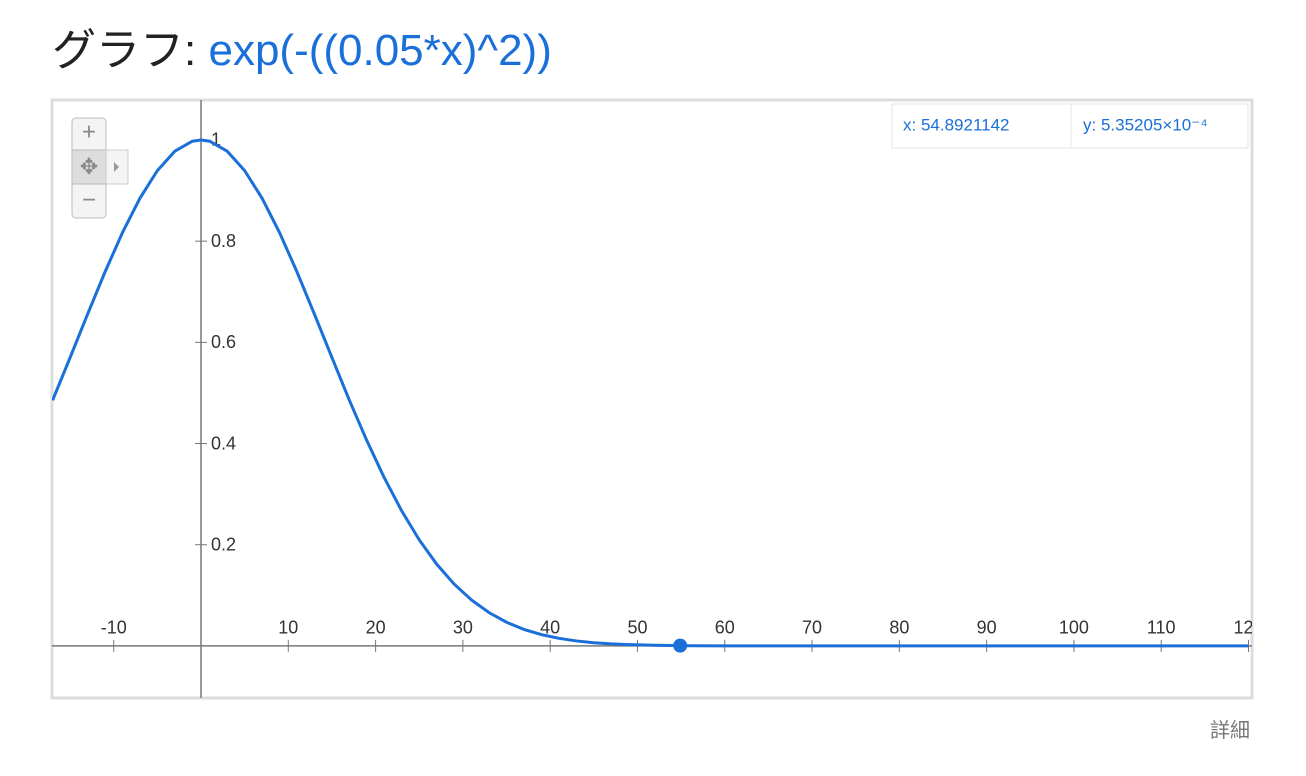 Image resolution: width=1306 pixels, height=776 pixels. Describe the element at coordinates (812, 628) in the screenshot. I see `x-tick-label: 70` at that location.